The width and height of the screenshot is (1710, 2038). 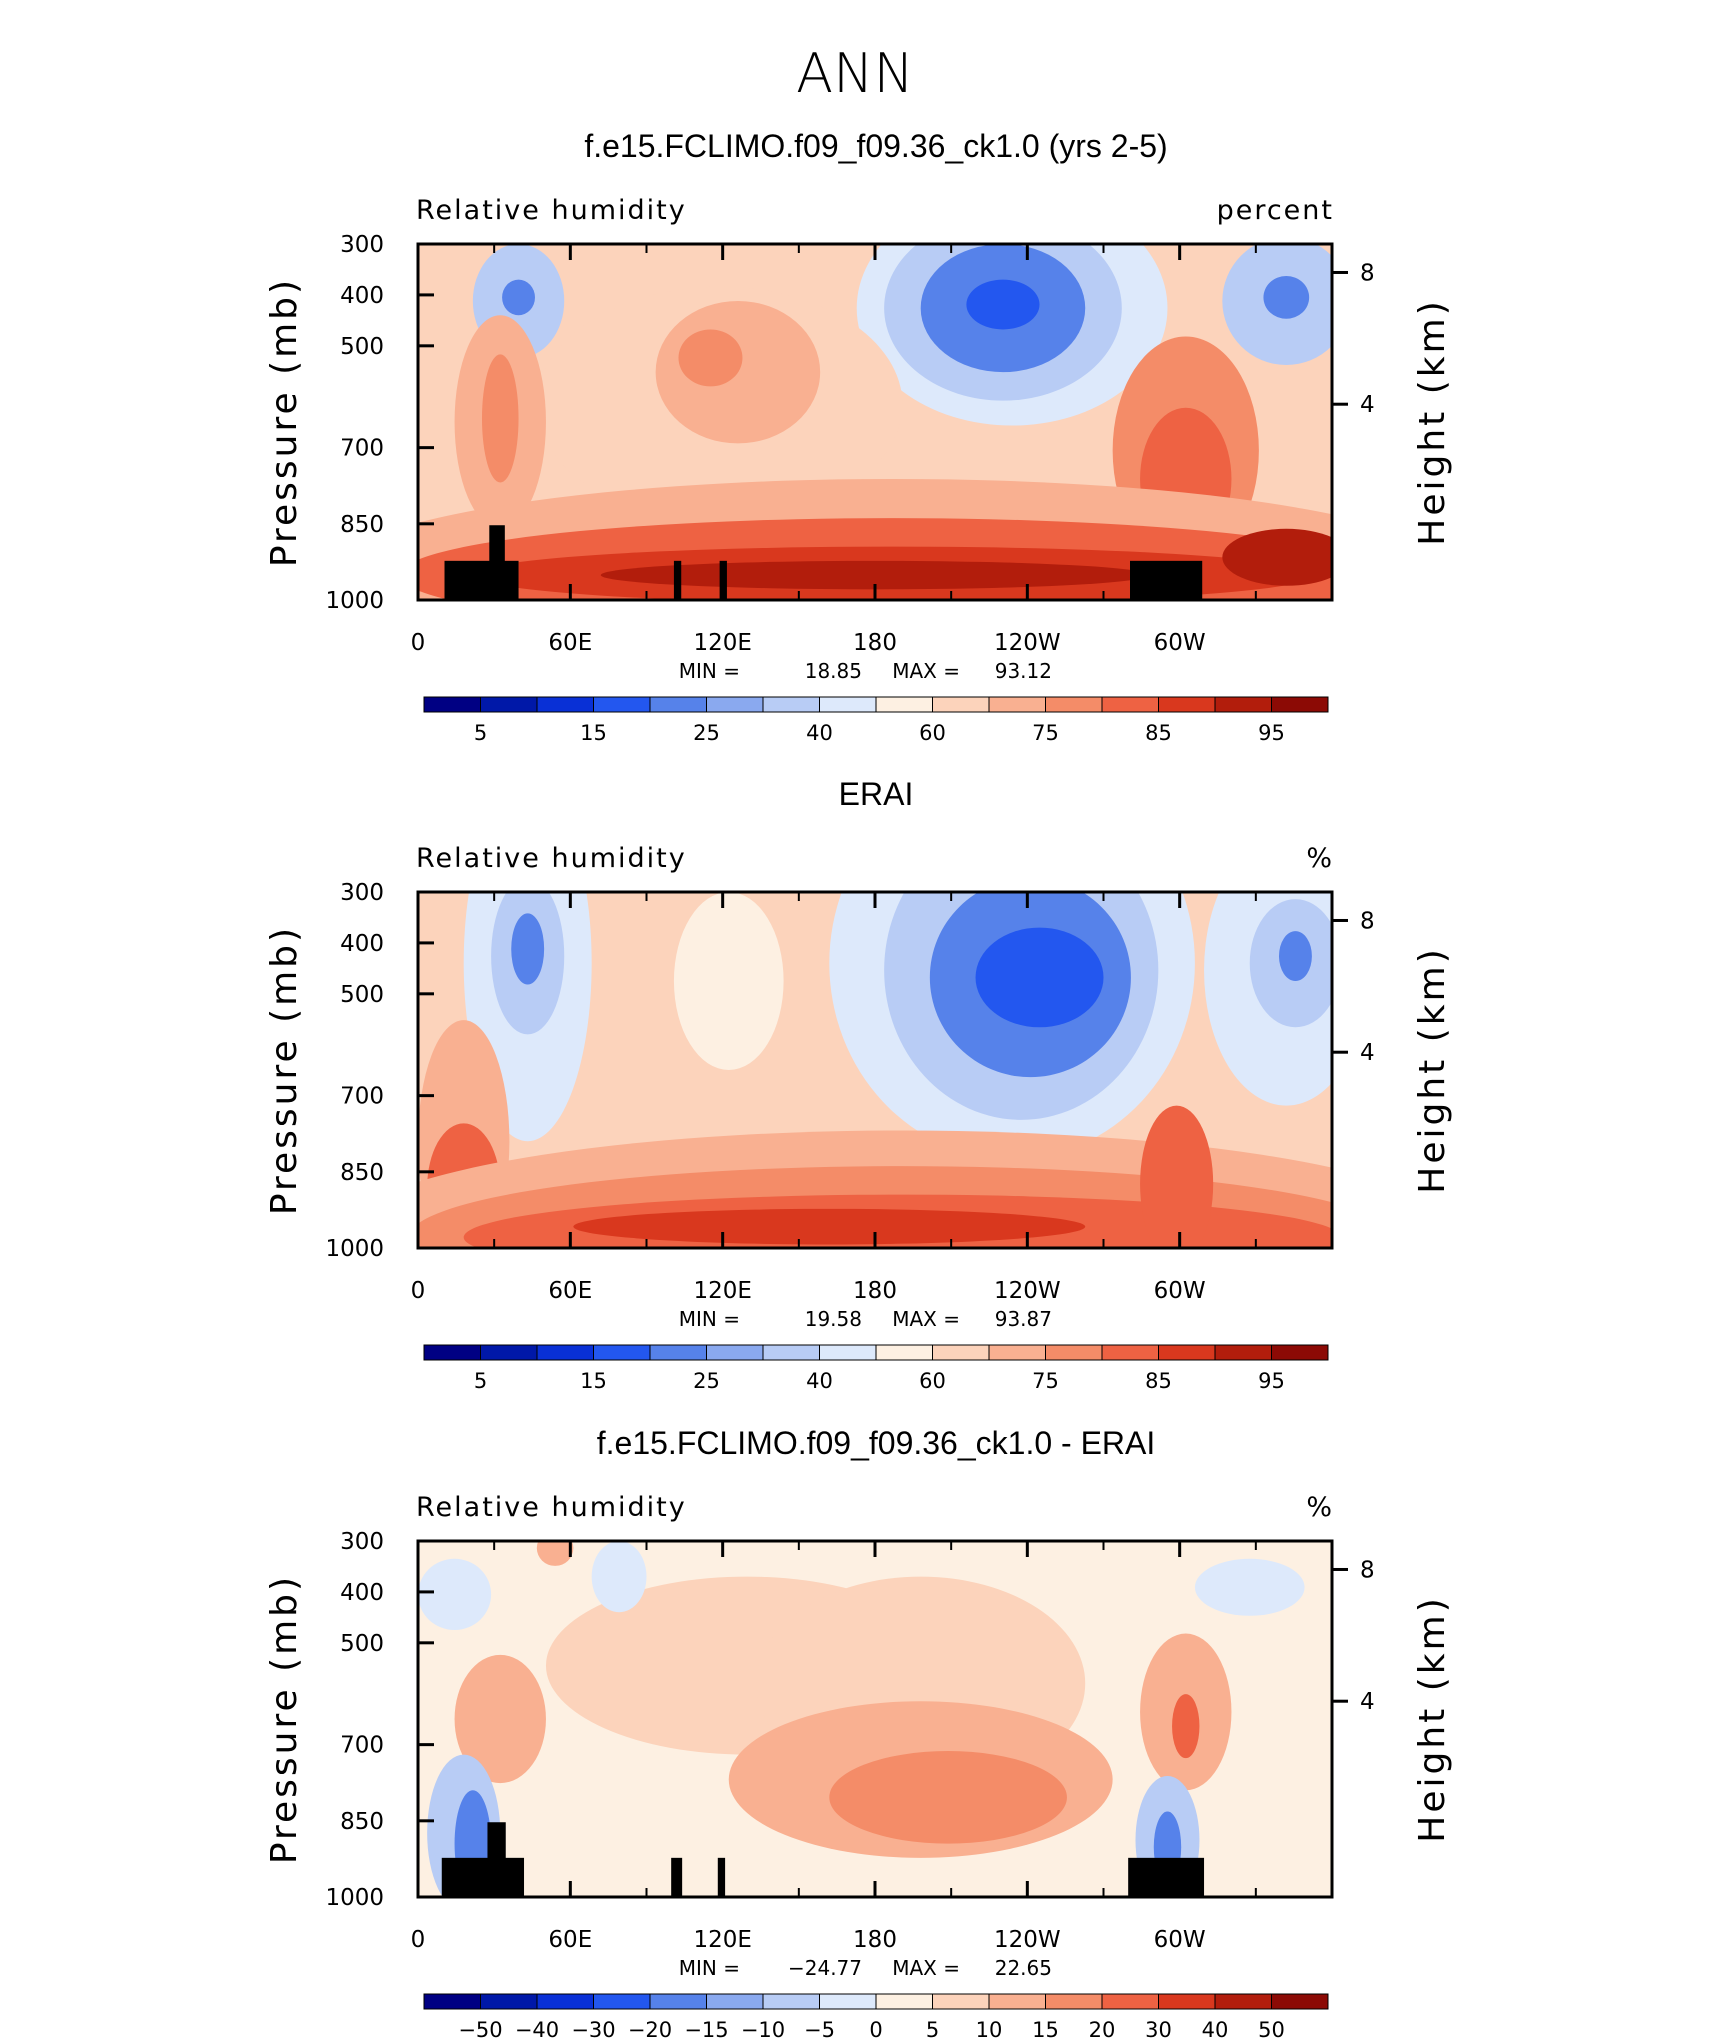 What do you see at coordinates (855, 73) in the screenshot?
I see `main-title: ANN` at bounding box center [855, 73].